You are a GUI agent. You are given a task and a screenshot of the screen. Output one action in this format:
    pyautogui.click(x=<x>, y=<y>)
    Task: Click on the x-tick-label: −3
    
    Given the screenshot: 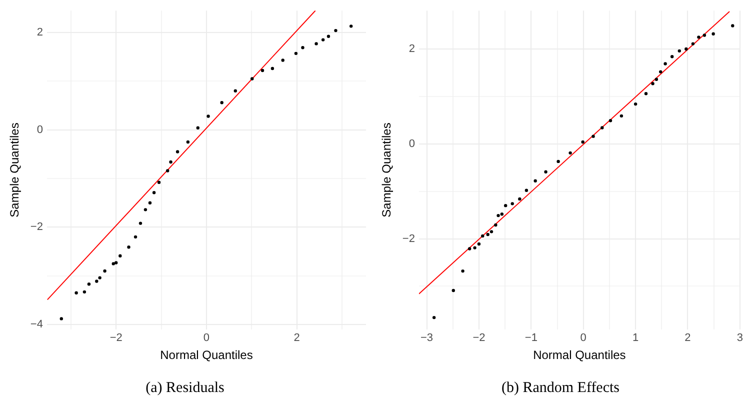 What is the action you would take?
    pyautogui.click(x=427, y=338)
    